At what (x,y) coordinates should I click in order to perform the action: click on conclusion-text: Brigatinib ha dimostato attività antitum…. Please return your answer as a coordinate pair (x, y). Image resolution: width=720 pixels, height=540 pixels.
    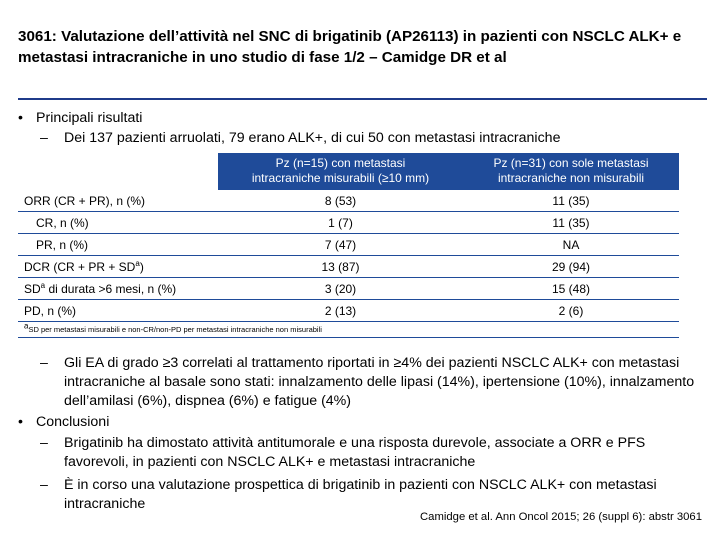
    Looking at the image, I should click on (355, 452).